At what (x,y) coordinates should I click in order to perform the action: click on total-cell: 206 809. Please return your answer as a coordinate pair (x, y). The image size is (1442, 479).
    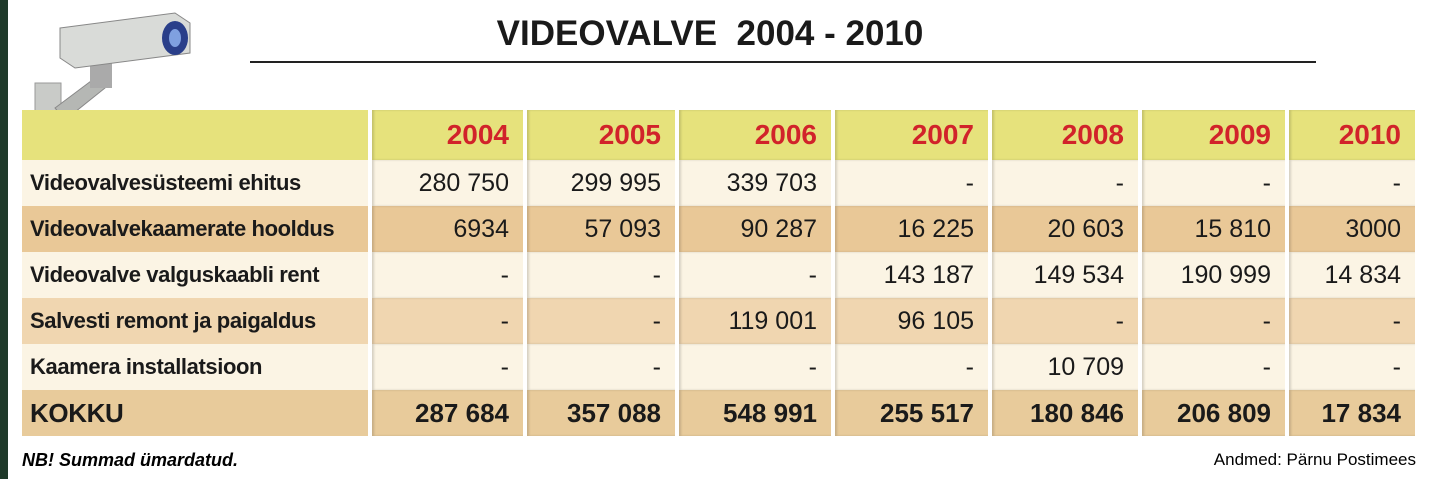
    Looking at the image, I should click on (1212, 413).